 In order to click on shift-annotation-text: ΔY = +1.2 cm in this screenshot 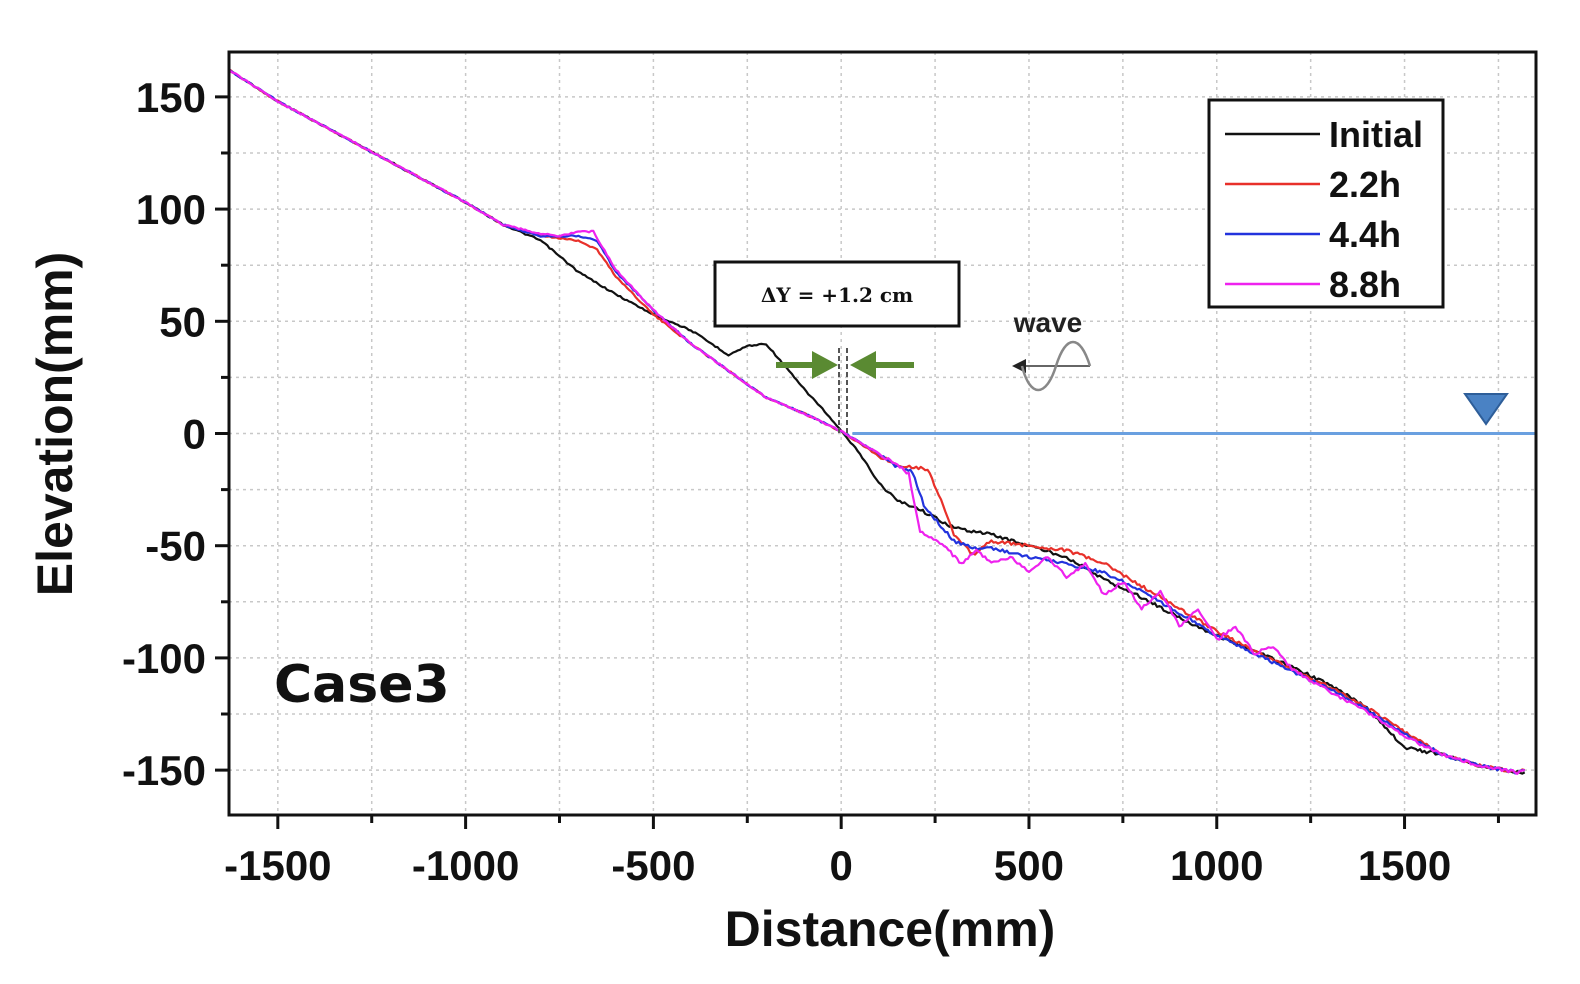, I will do `click(837, 295)`.